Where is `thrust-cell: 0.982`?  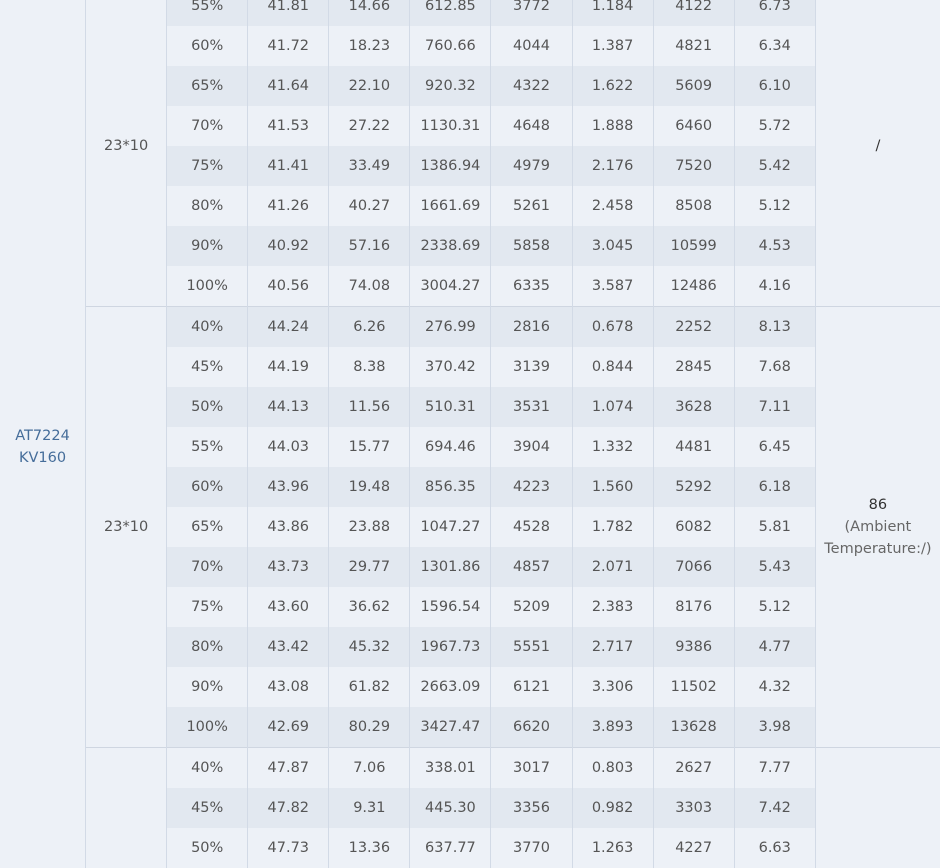
thrust-cell: 0.982 is located at coordinates (613, 808).